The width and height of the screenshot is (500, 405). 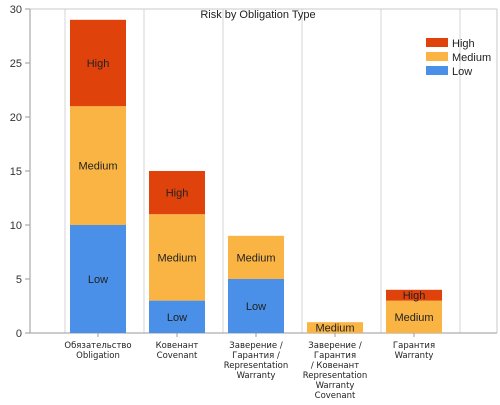 I want to click on legend-label-high: High, so click(x=463, y=44).